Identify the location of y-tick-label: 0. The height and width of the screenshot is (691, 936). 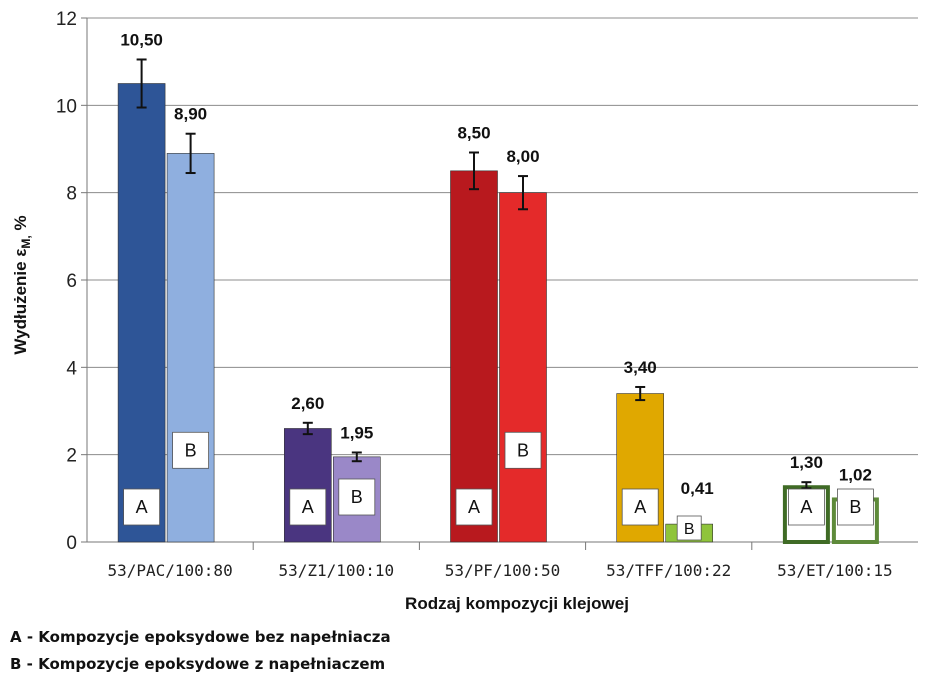
(71, 543).